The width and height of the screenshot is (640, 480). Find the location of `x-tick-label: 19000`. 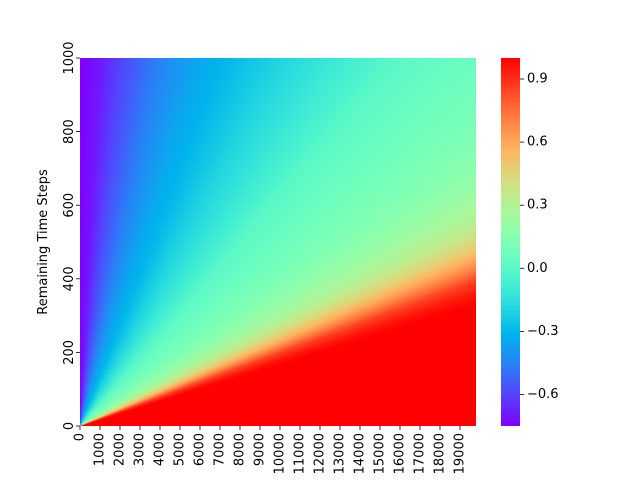

x-tick-label: 19000 is located at coordinates (460, 453).